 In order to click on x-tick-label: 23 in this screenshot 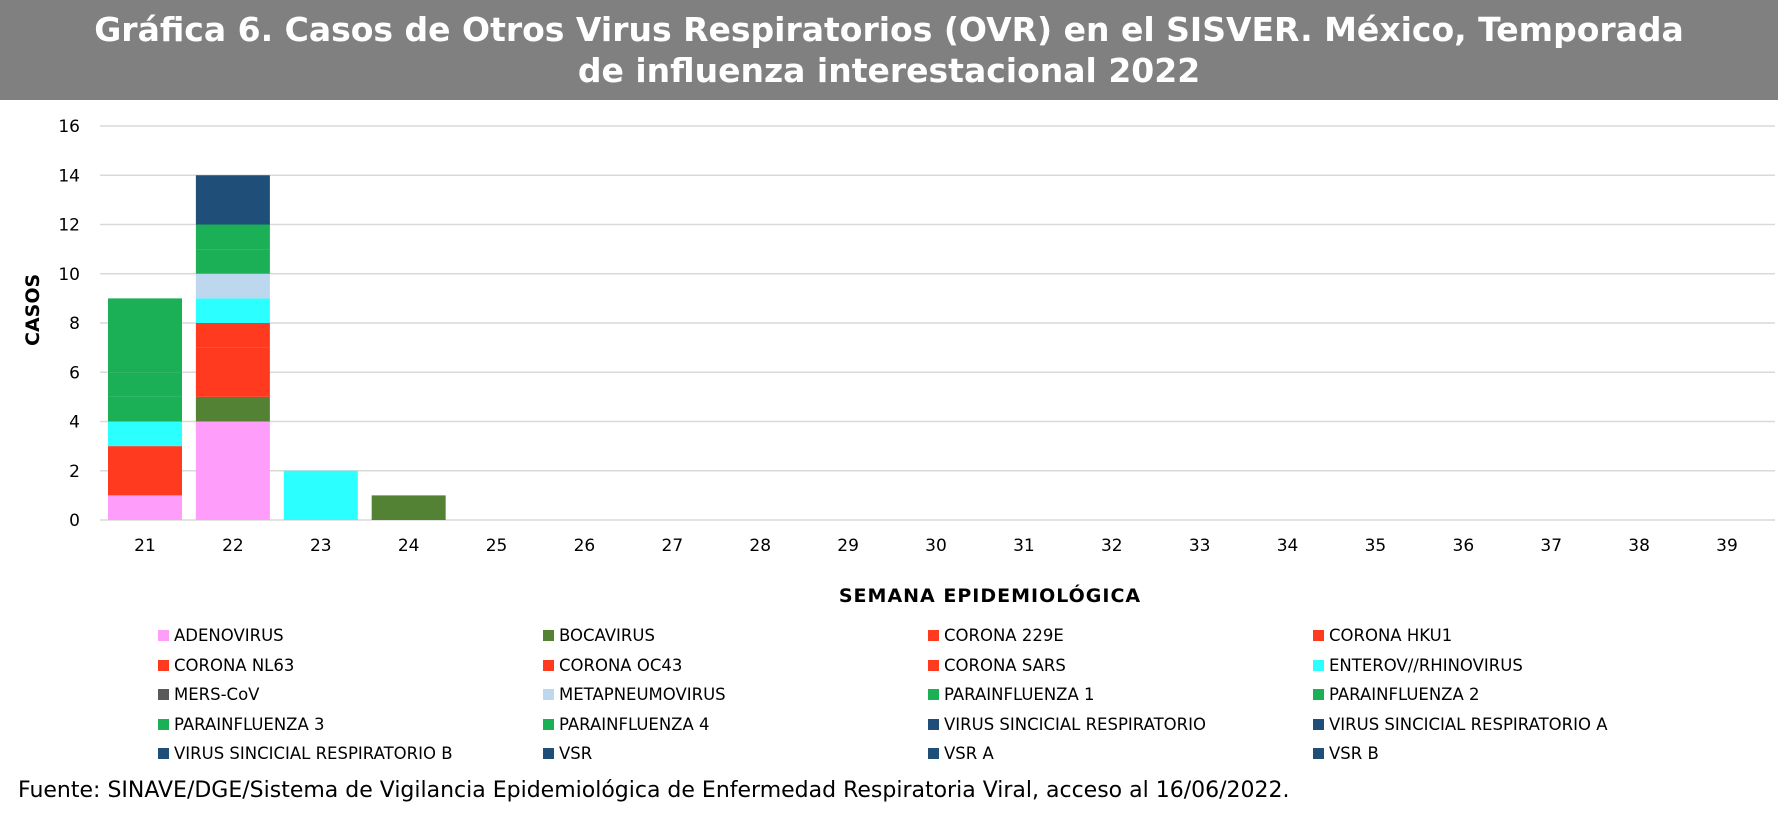, I will do `click(321, 546)`.